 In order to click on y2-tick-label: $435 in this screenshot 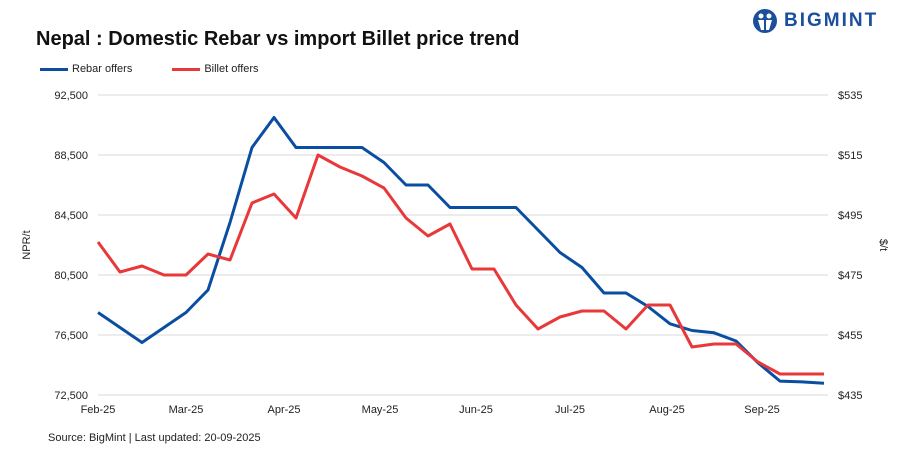, I will do `click(850, 396)`.